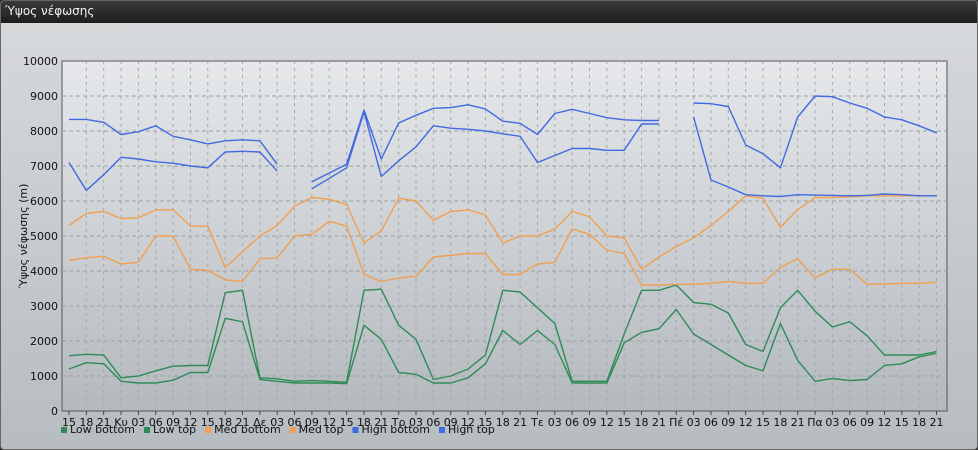 Image resolution: width=978 pixels, height=450 pixels. I want to click on y-tick-label: 1000, so click(44, 376).